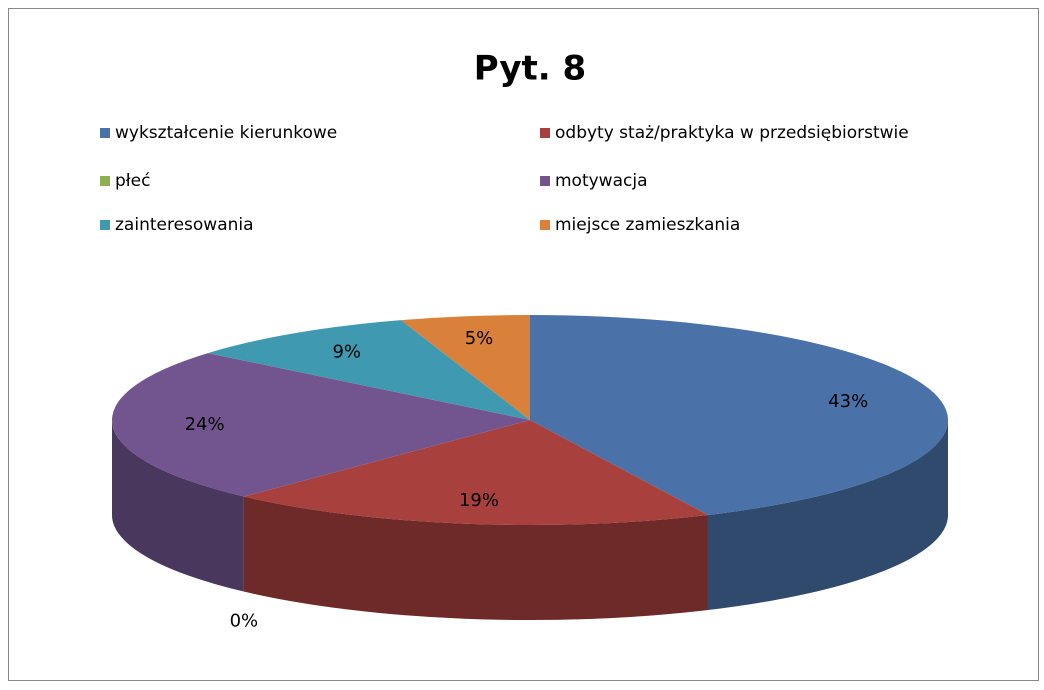 This screenshot has width=1044, height=690. What do you see at coordinates (205, 424) in the screenshot?
I see `data-label: 24%` at bounding box center [205, 424].